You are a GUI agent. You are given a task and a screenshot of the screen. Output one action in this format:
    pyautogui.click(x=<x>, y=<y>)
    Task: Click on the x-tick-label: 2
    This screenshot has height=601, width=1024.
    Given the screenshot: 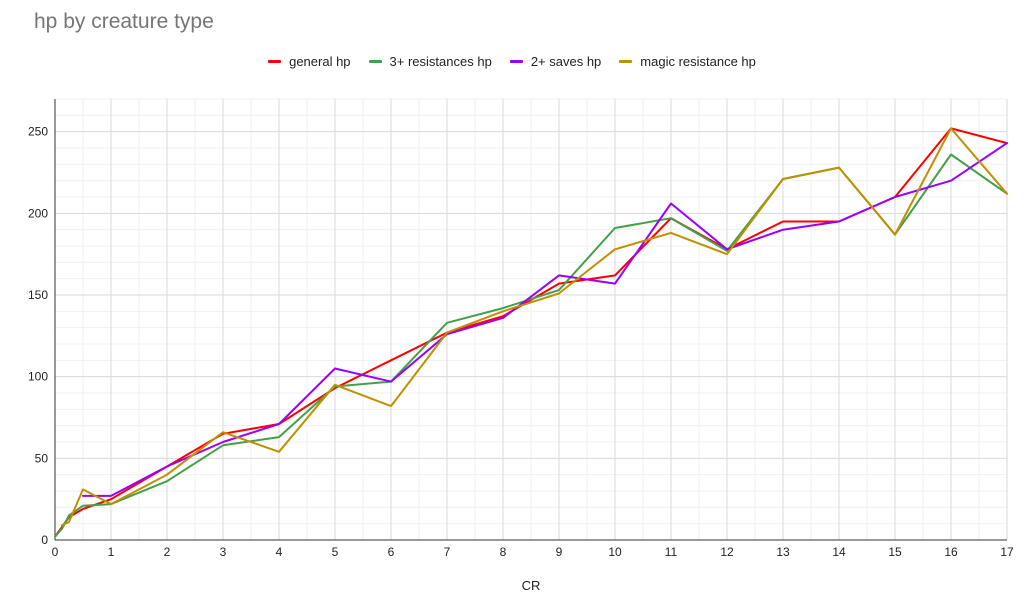 What is the action you would take?
    pyautogui.click(x=167, y=552)
    